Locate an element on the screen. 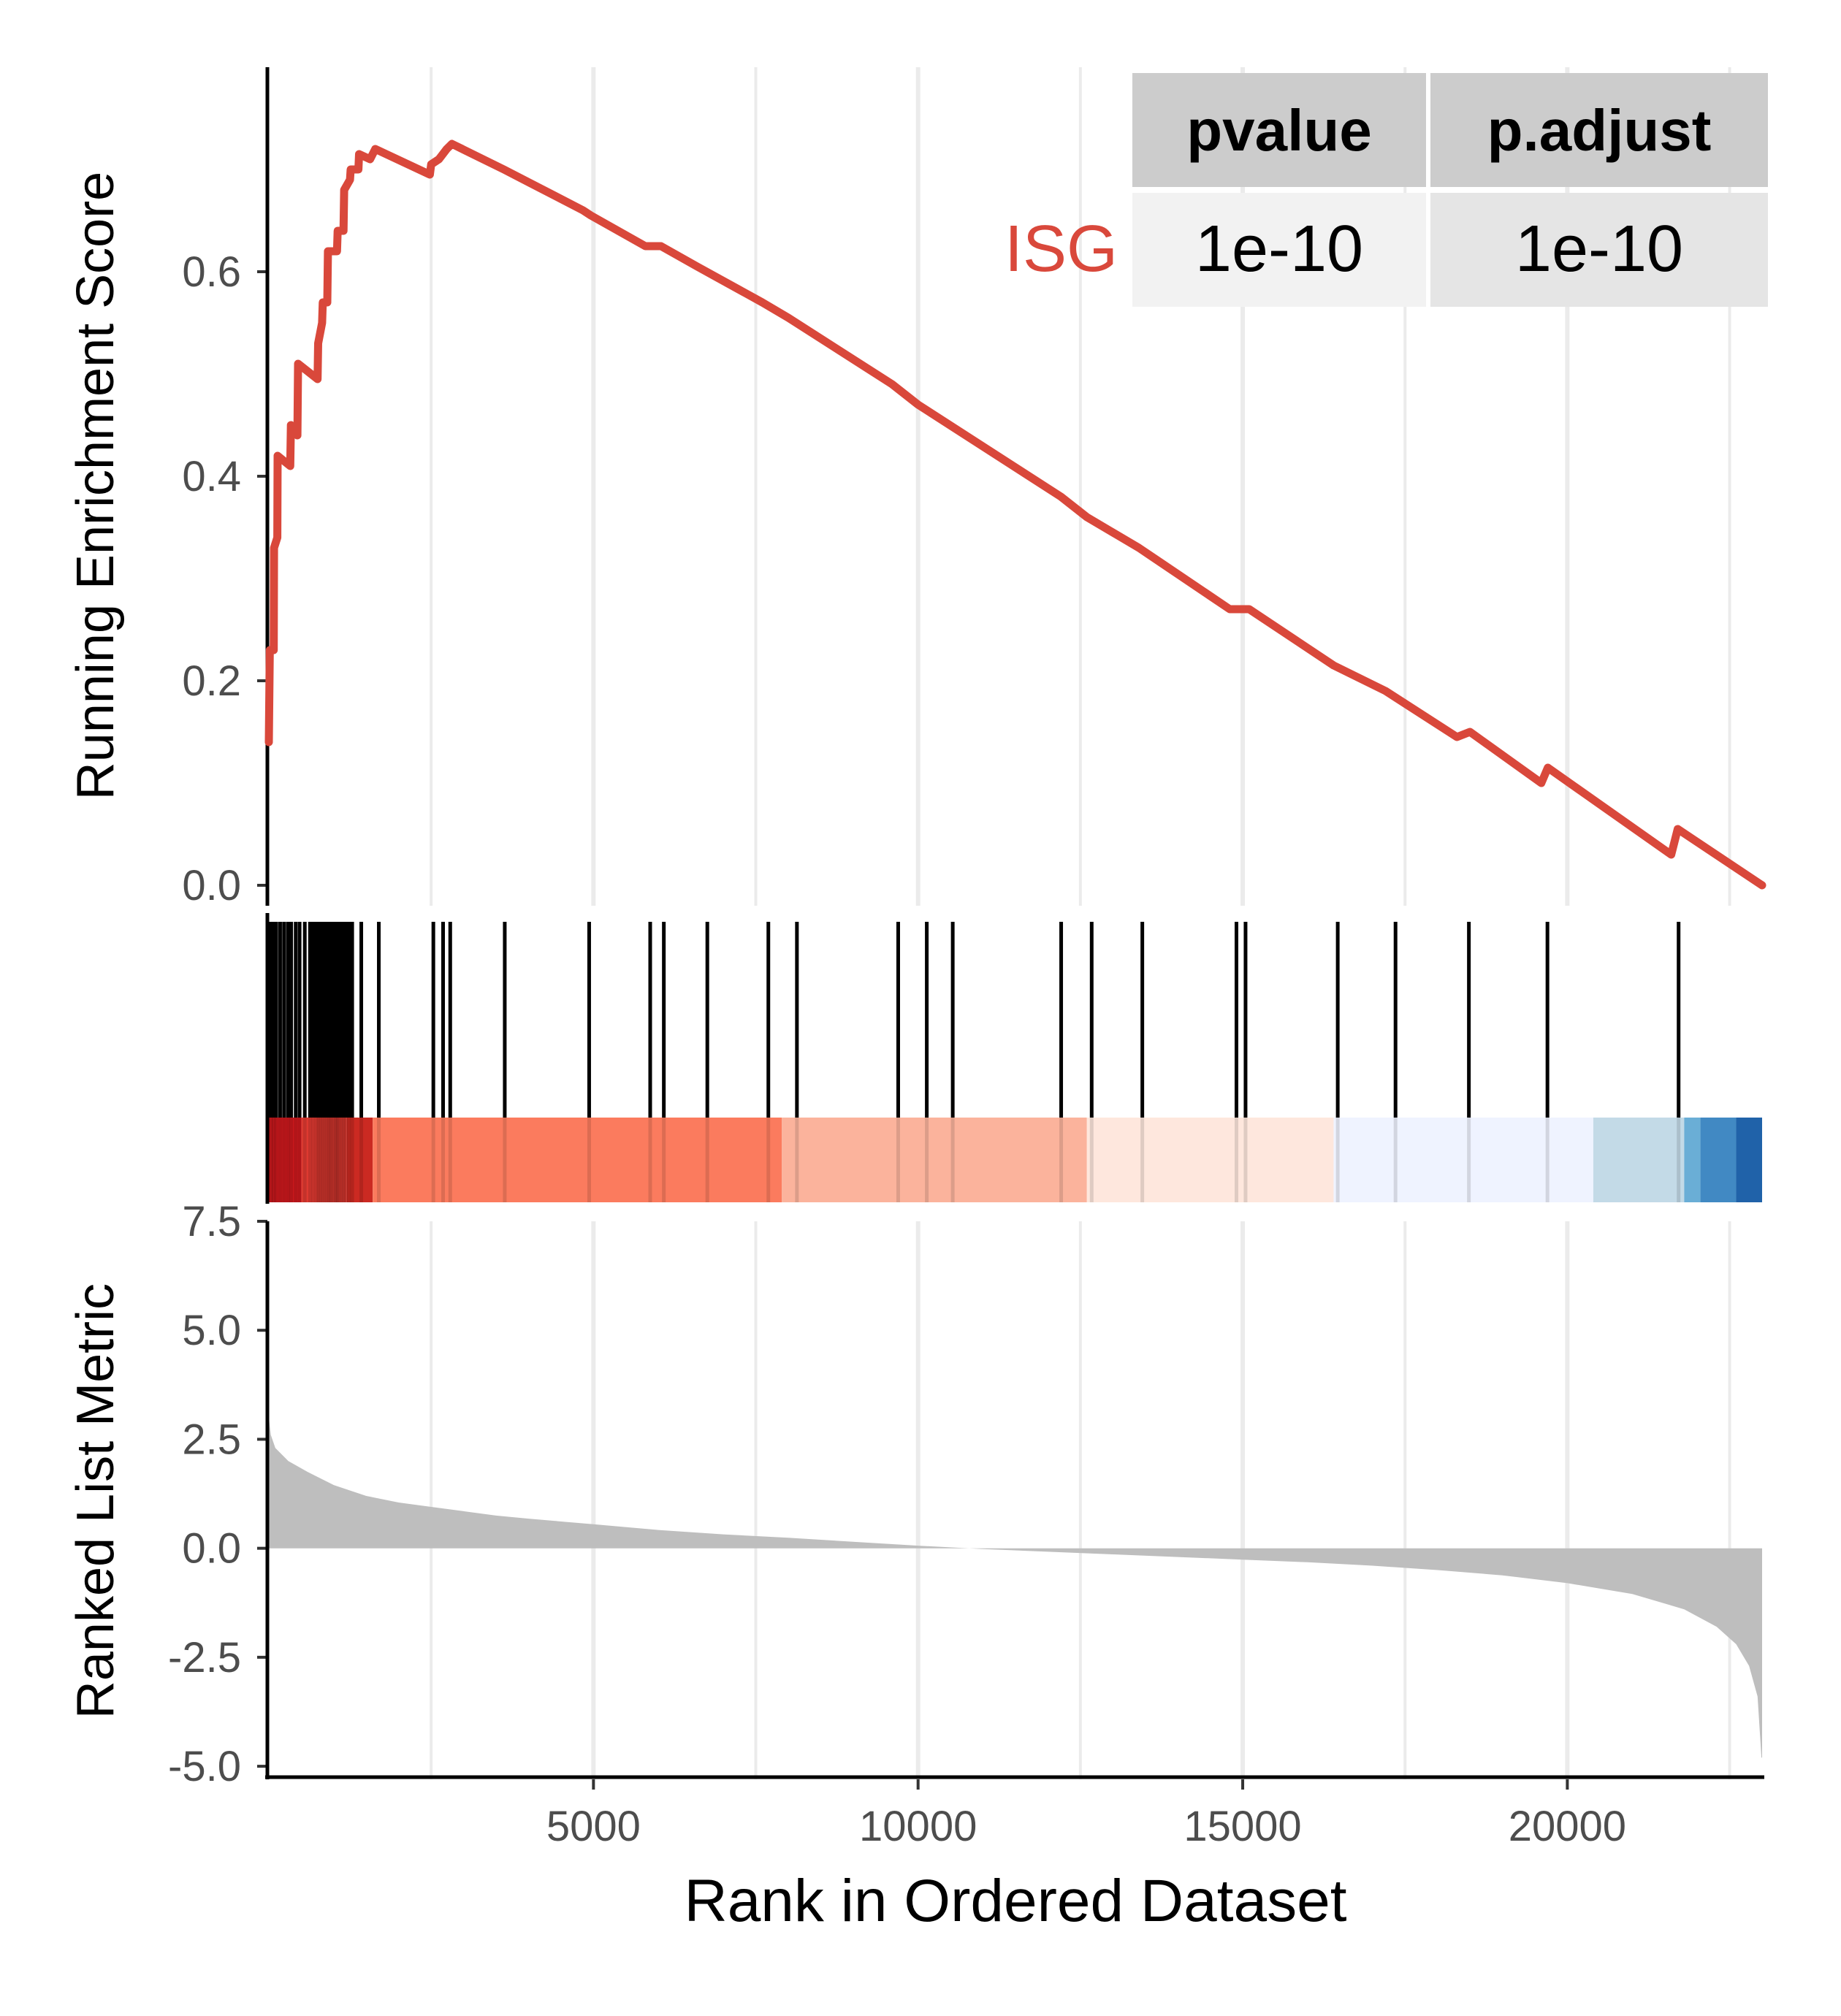 Image resolution: width=1841 pixels, height=2016 pixels. metric-y-tick-label: 7.5 is located at coordinates (211, 1221).